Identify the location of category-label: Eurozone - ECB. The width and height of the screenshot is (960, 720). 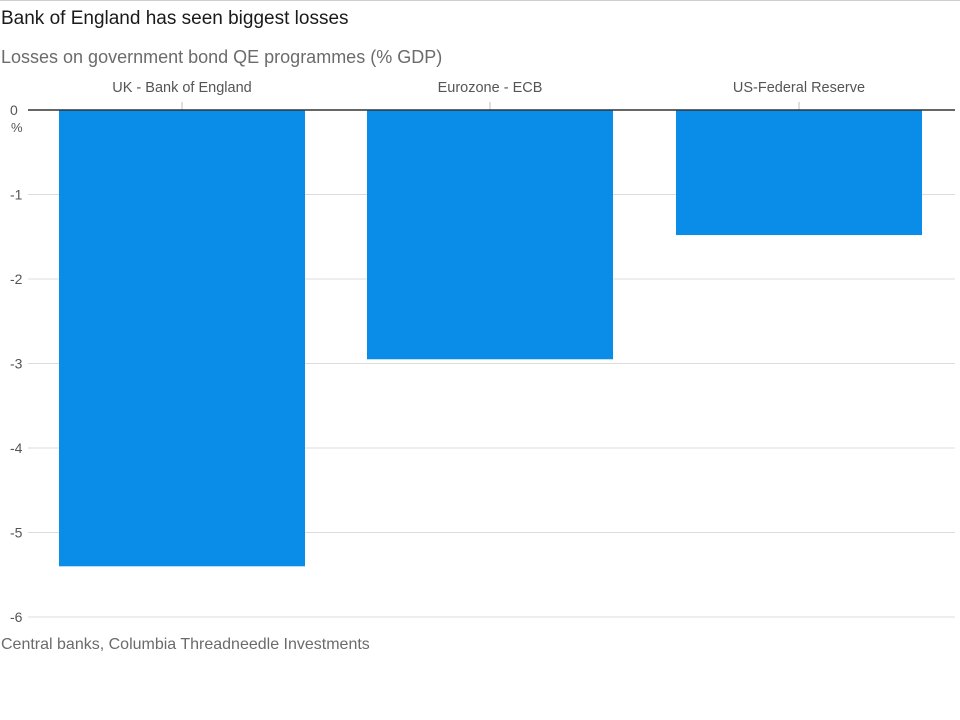
(490, 88).